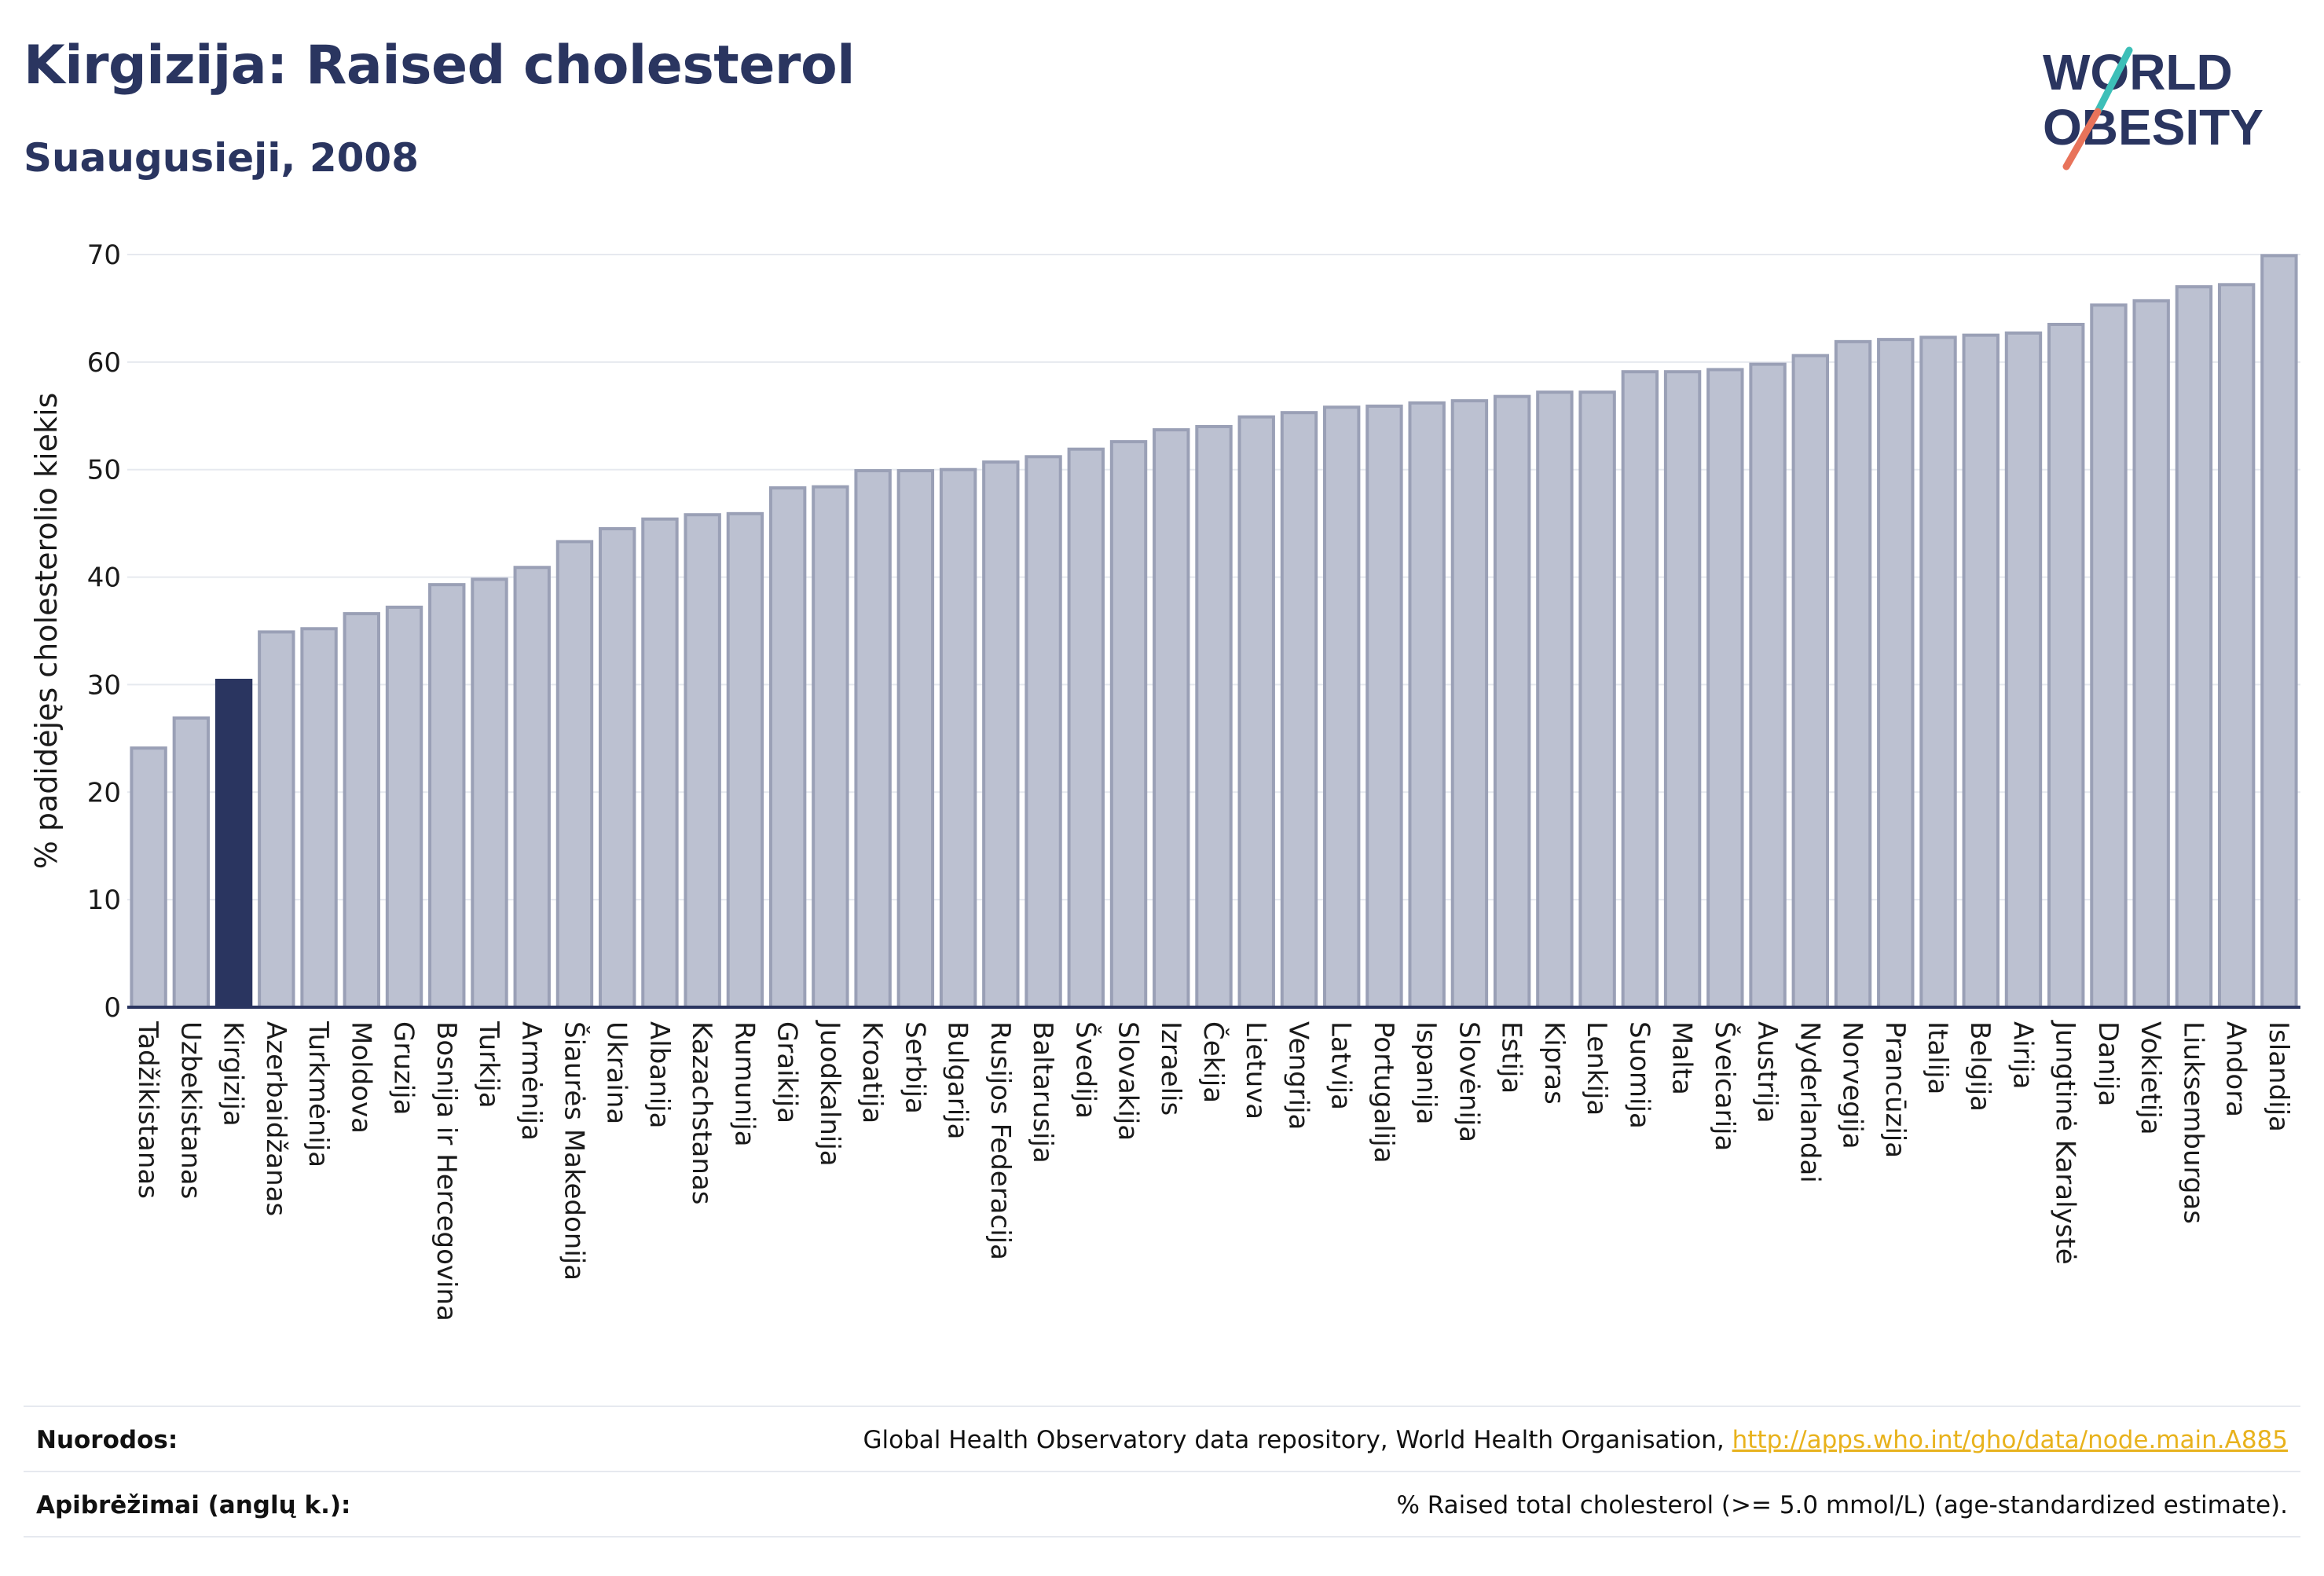  I want to click on x-tick-label: Ispanija, so click(1426, 1072).